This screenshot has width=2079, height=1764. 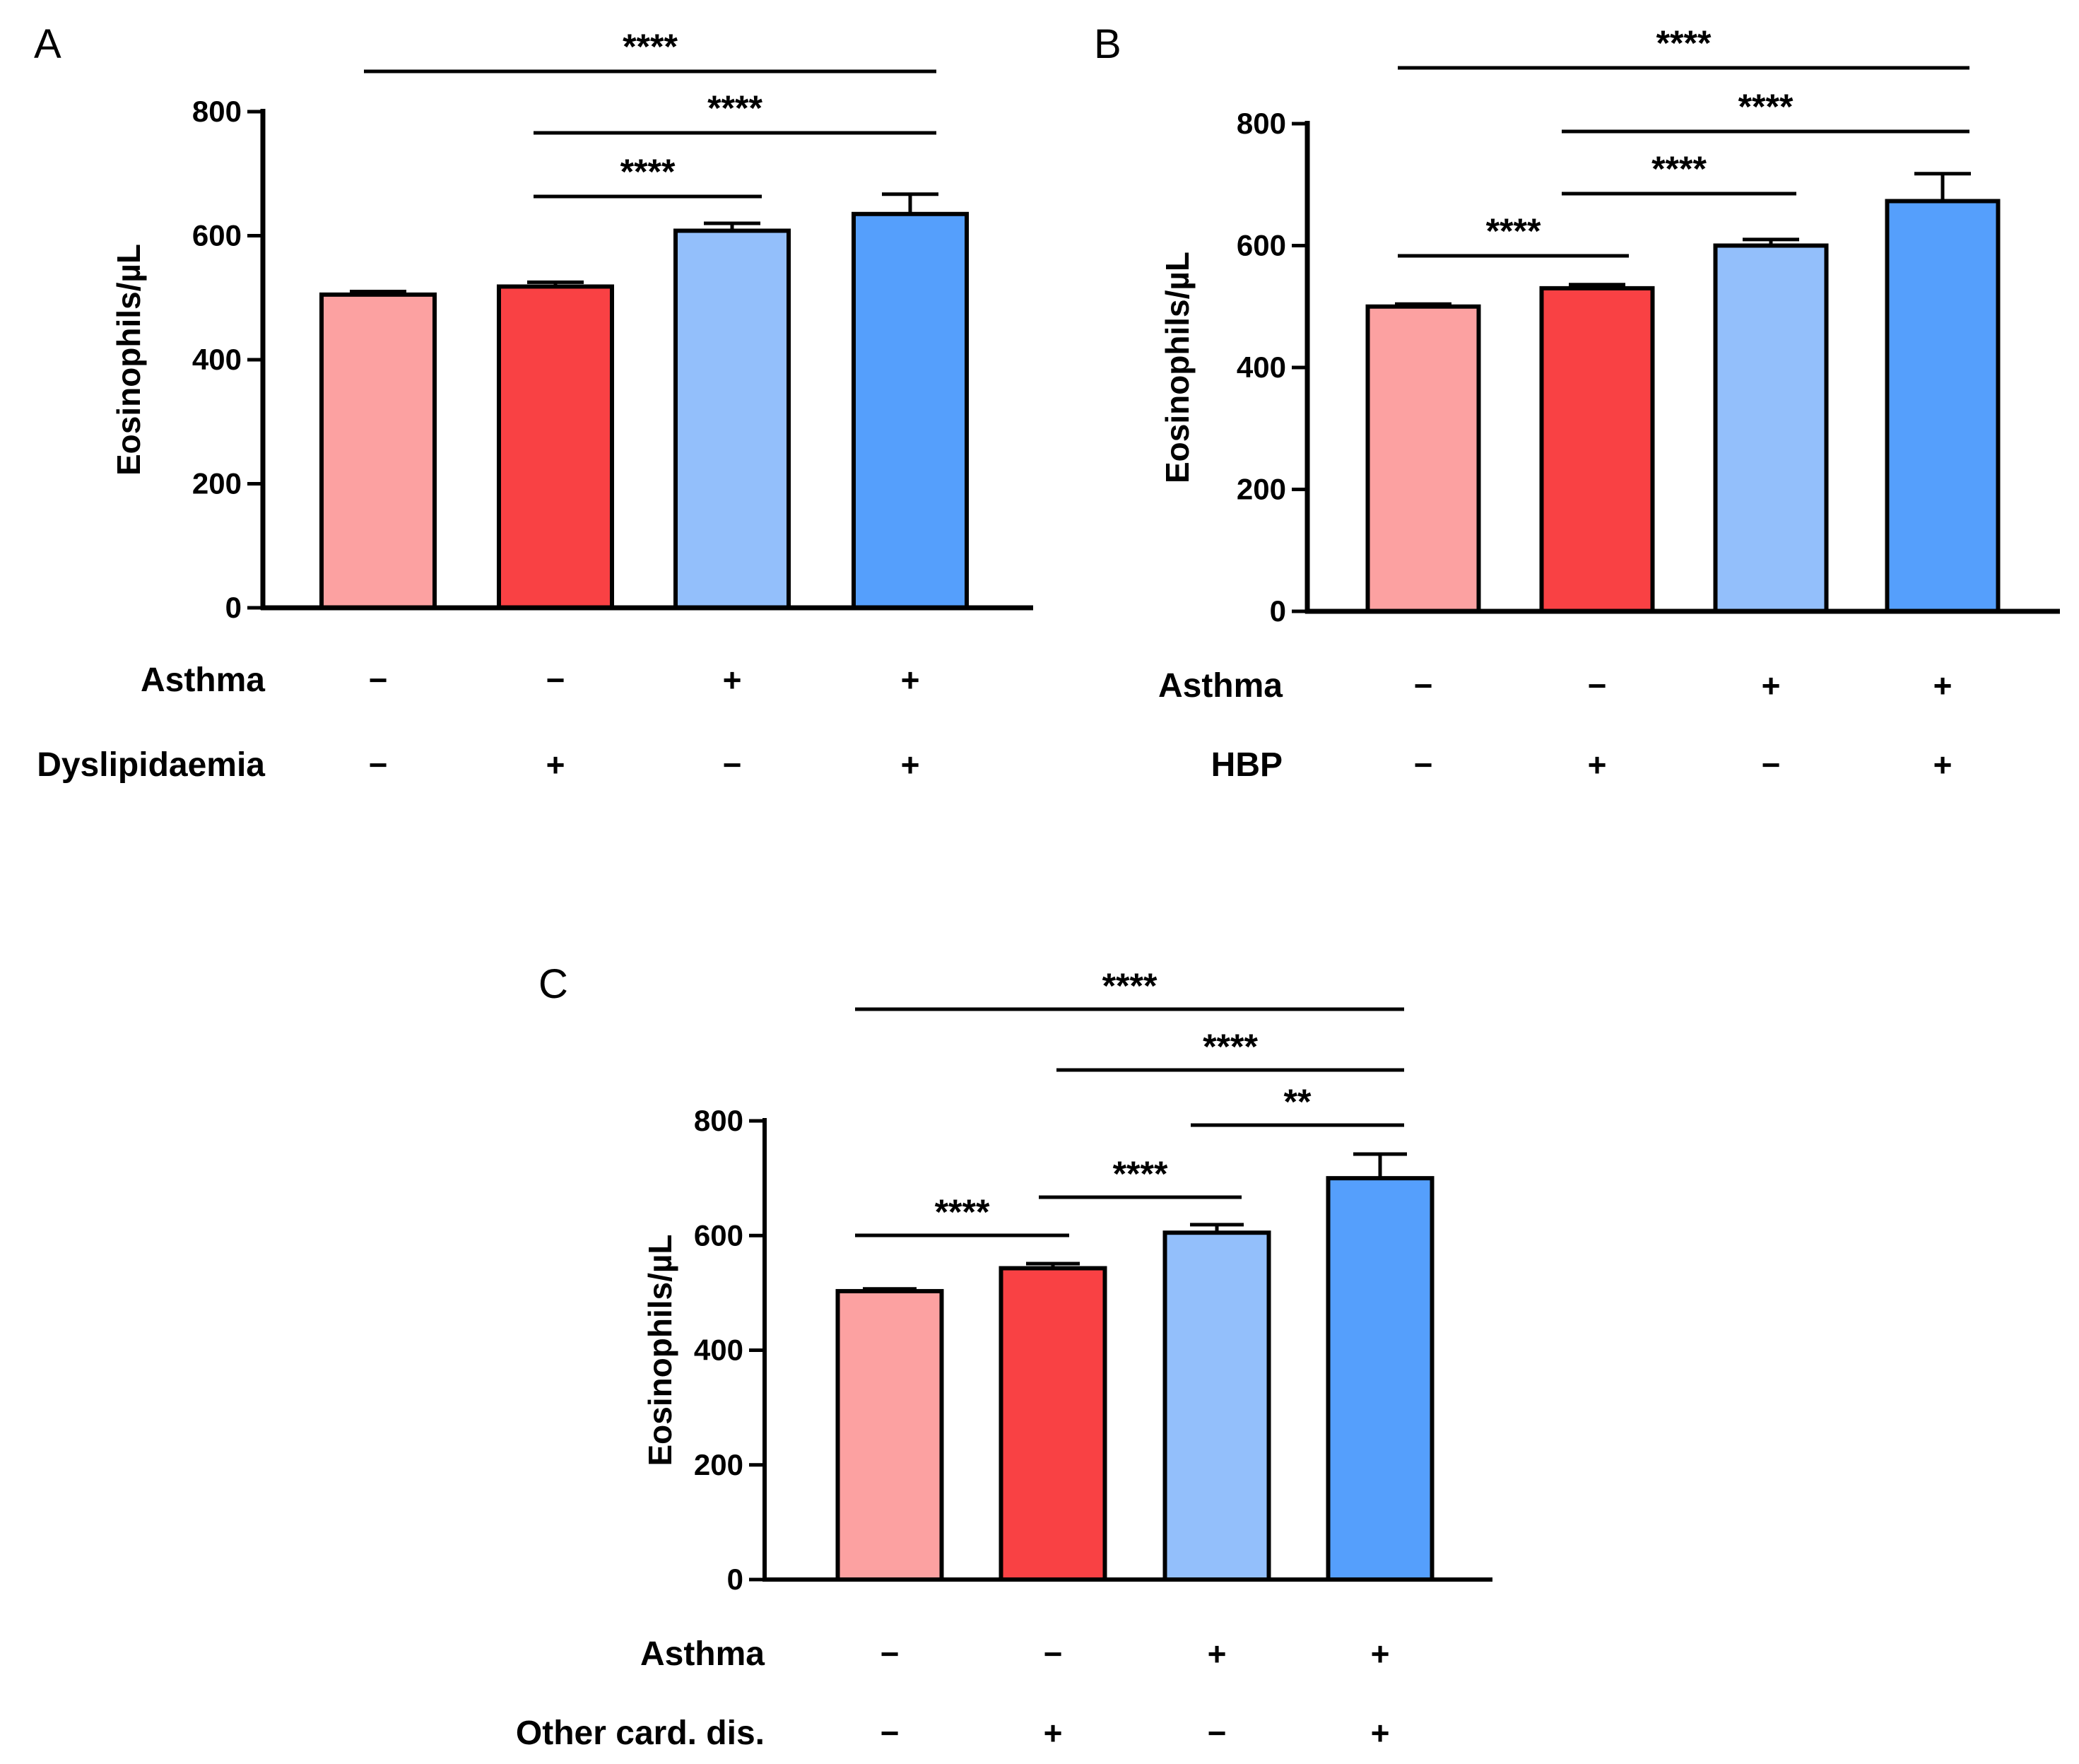 I want to click on factor-label: HBP, so click(x=1247, y=765).